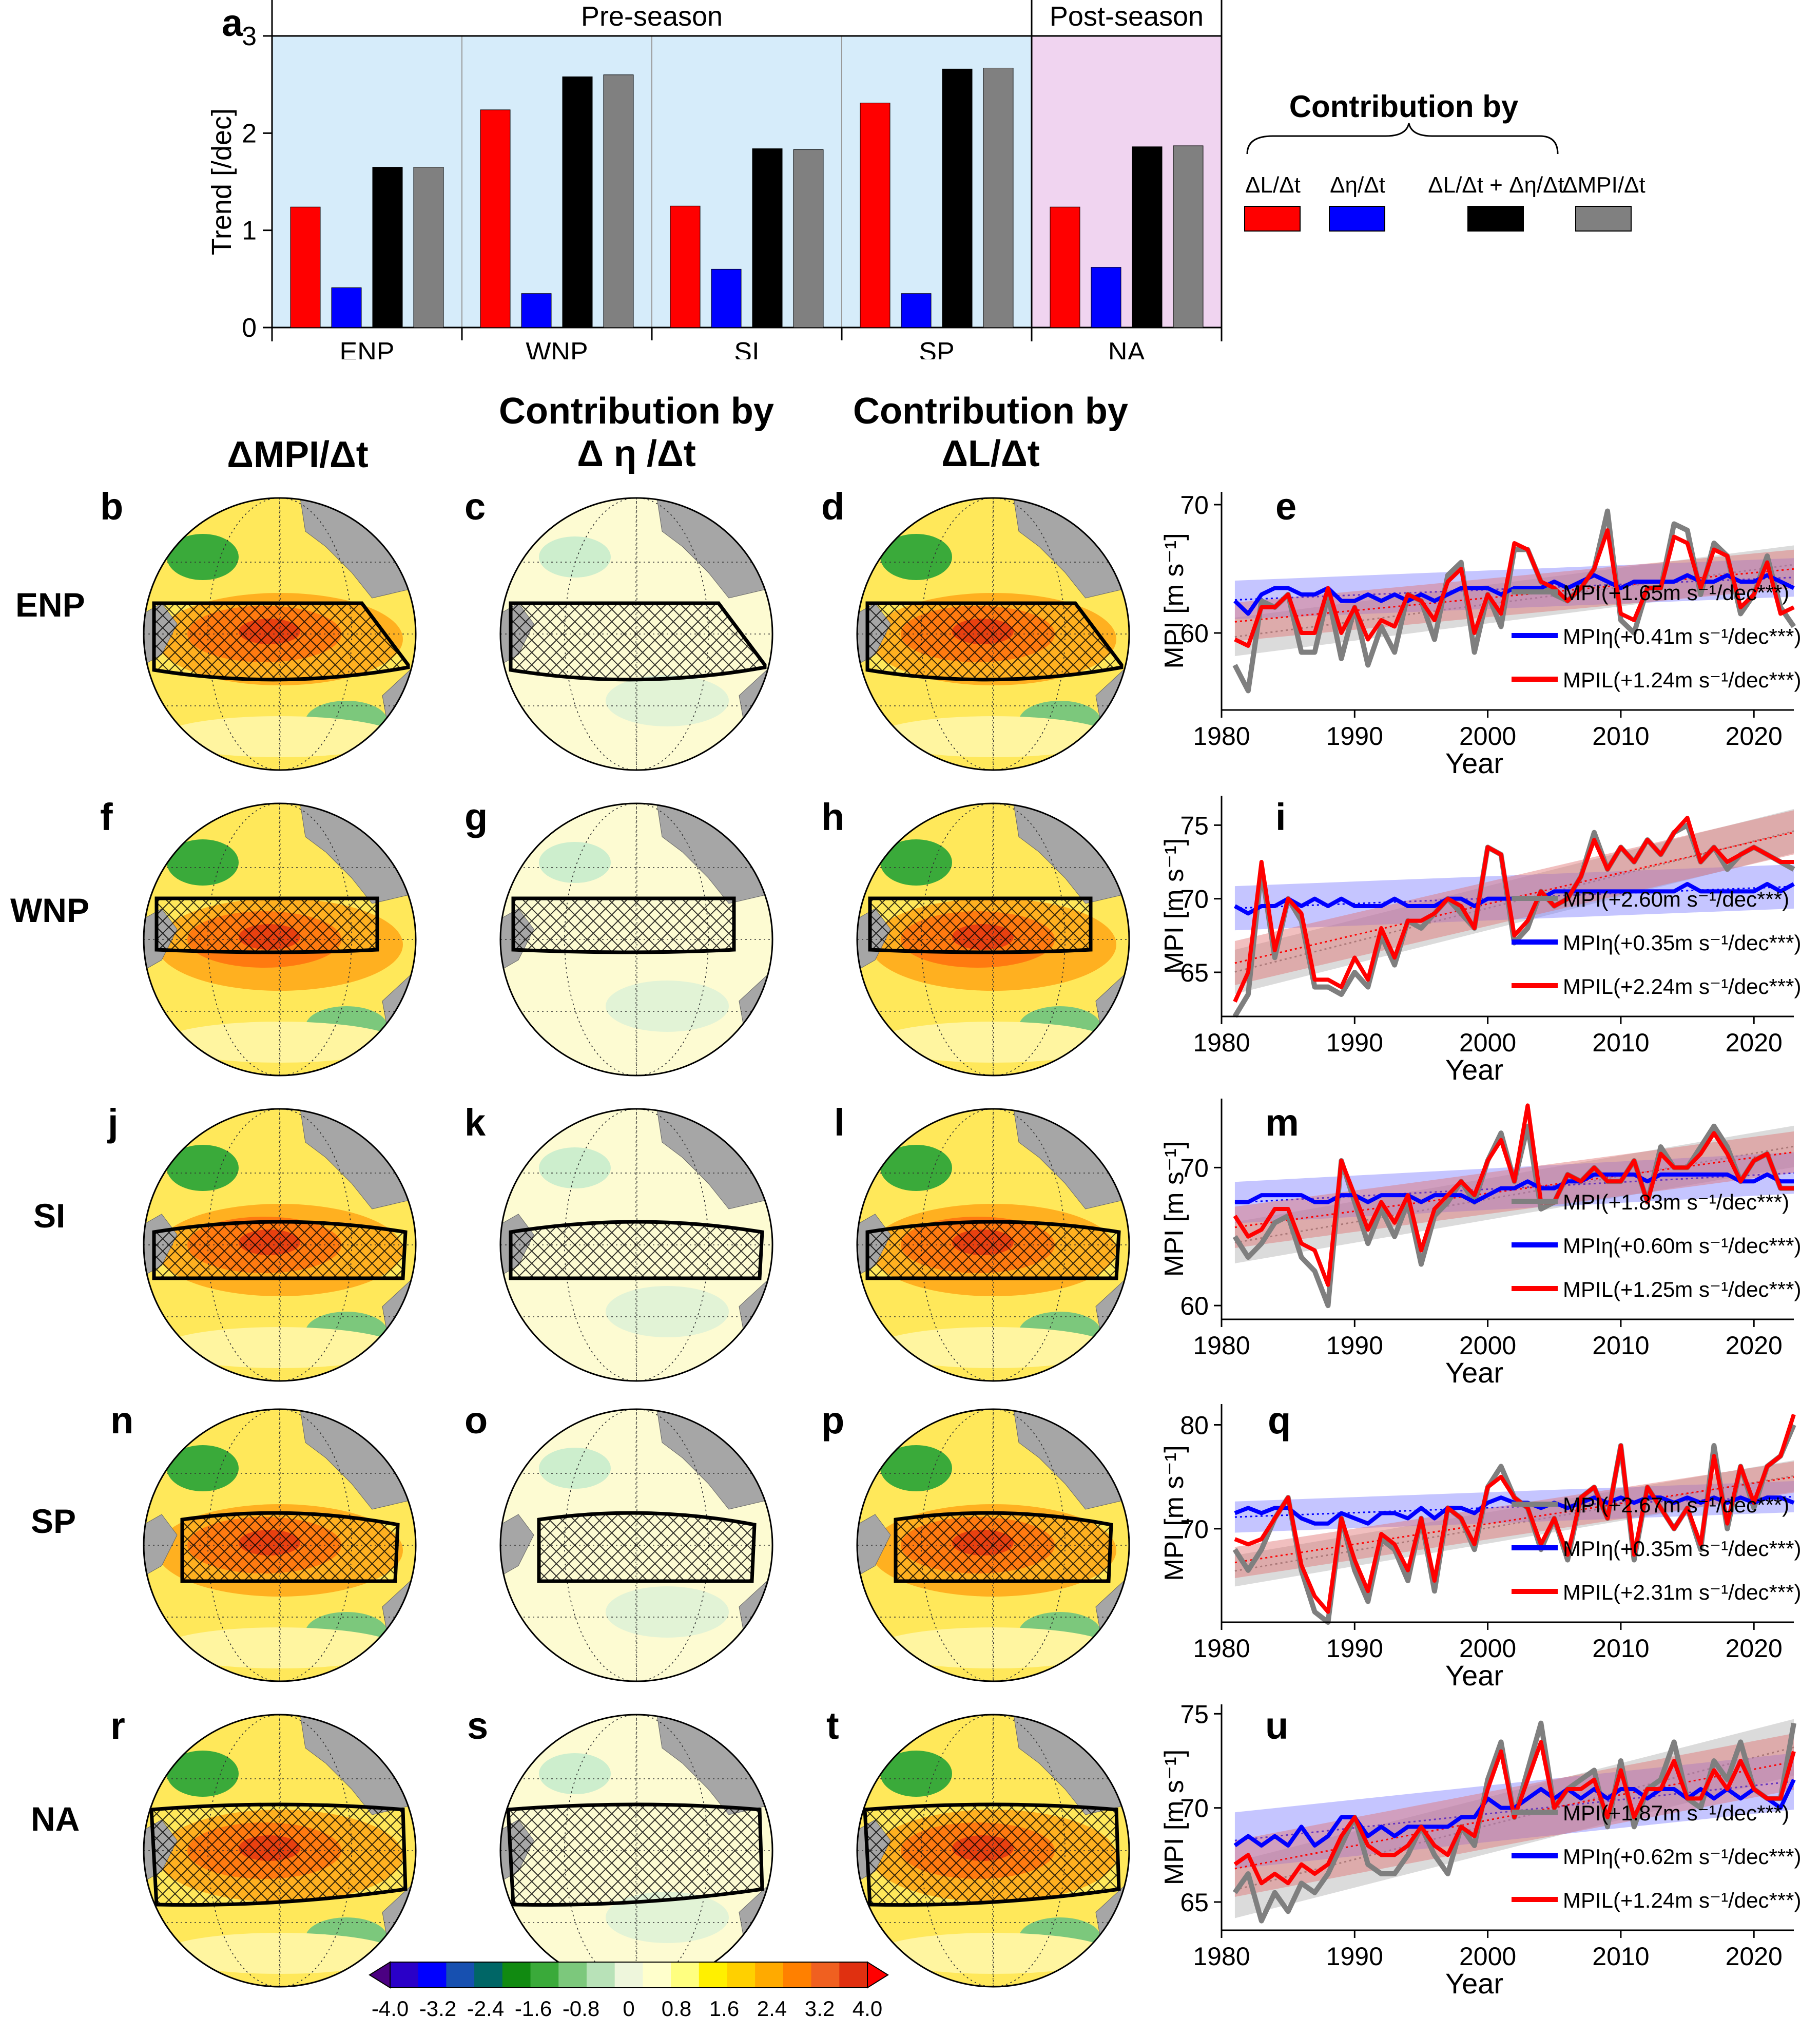 This screenshot has width=1820, height=2036. I want to click on panel-label-t: t, so click(832, 1725).